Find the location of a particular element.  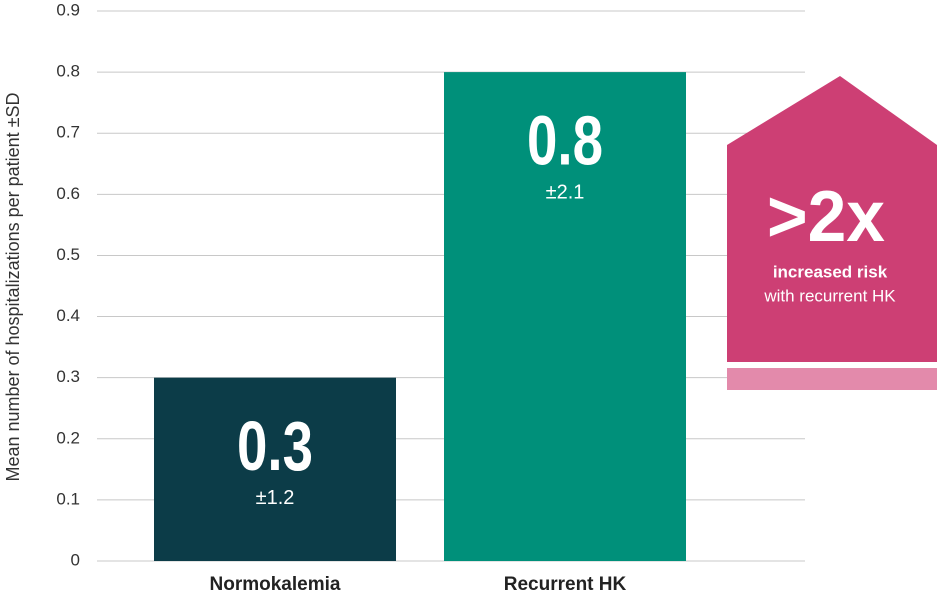

y-tick-label: 0.7 is located at coordinates (68, 132).